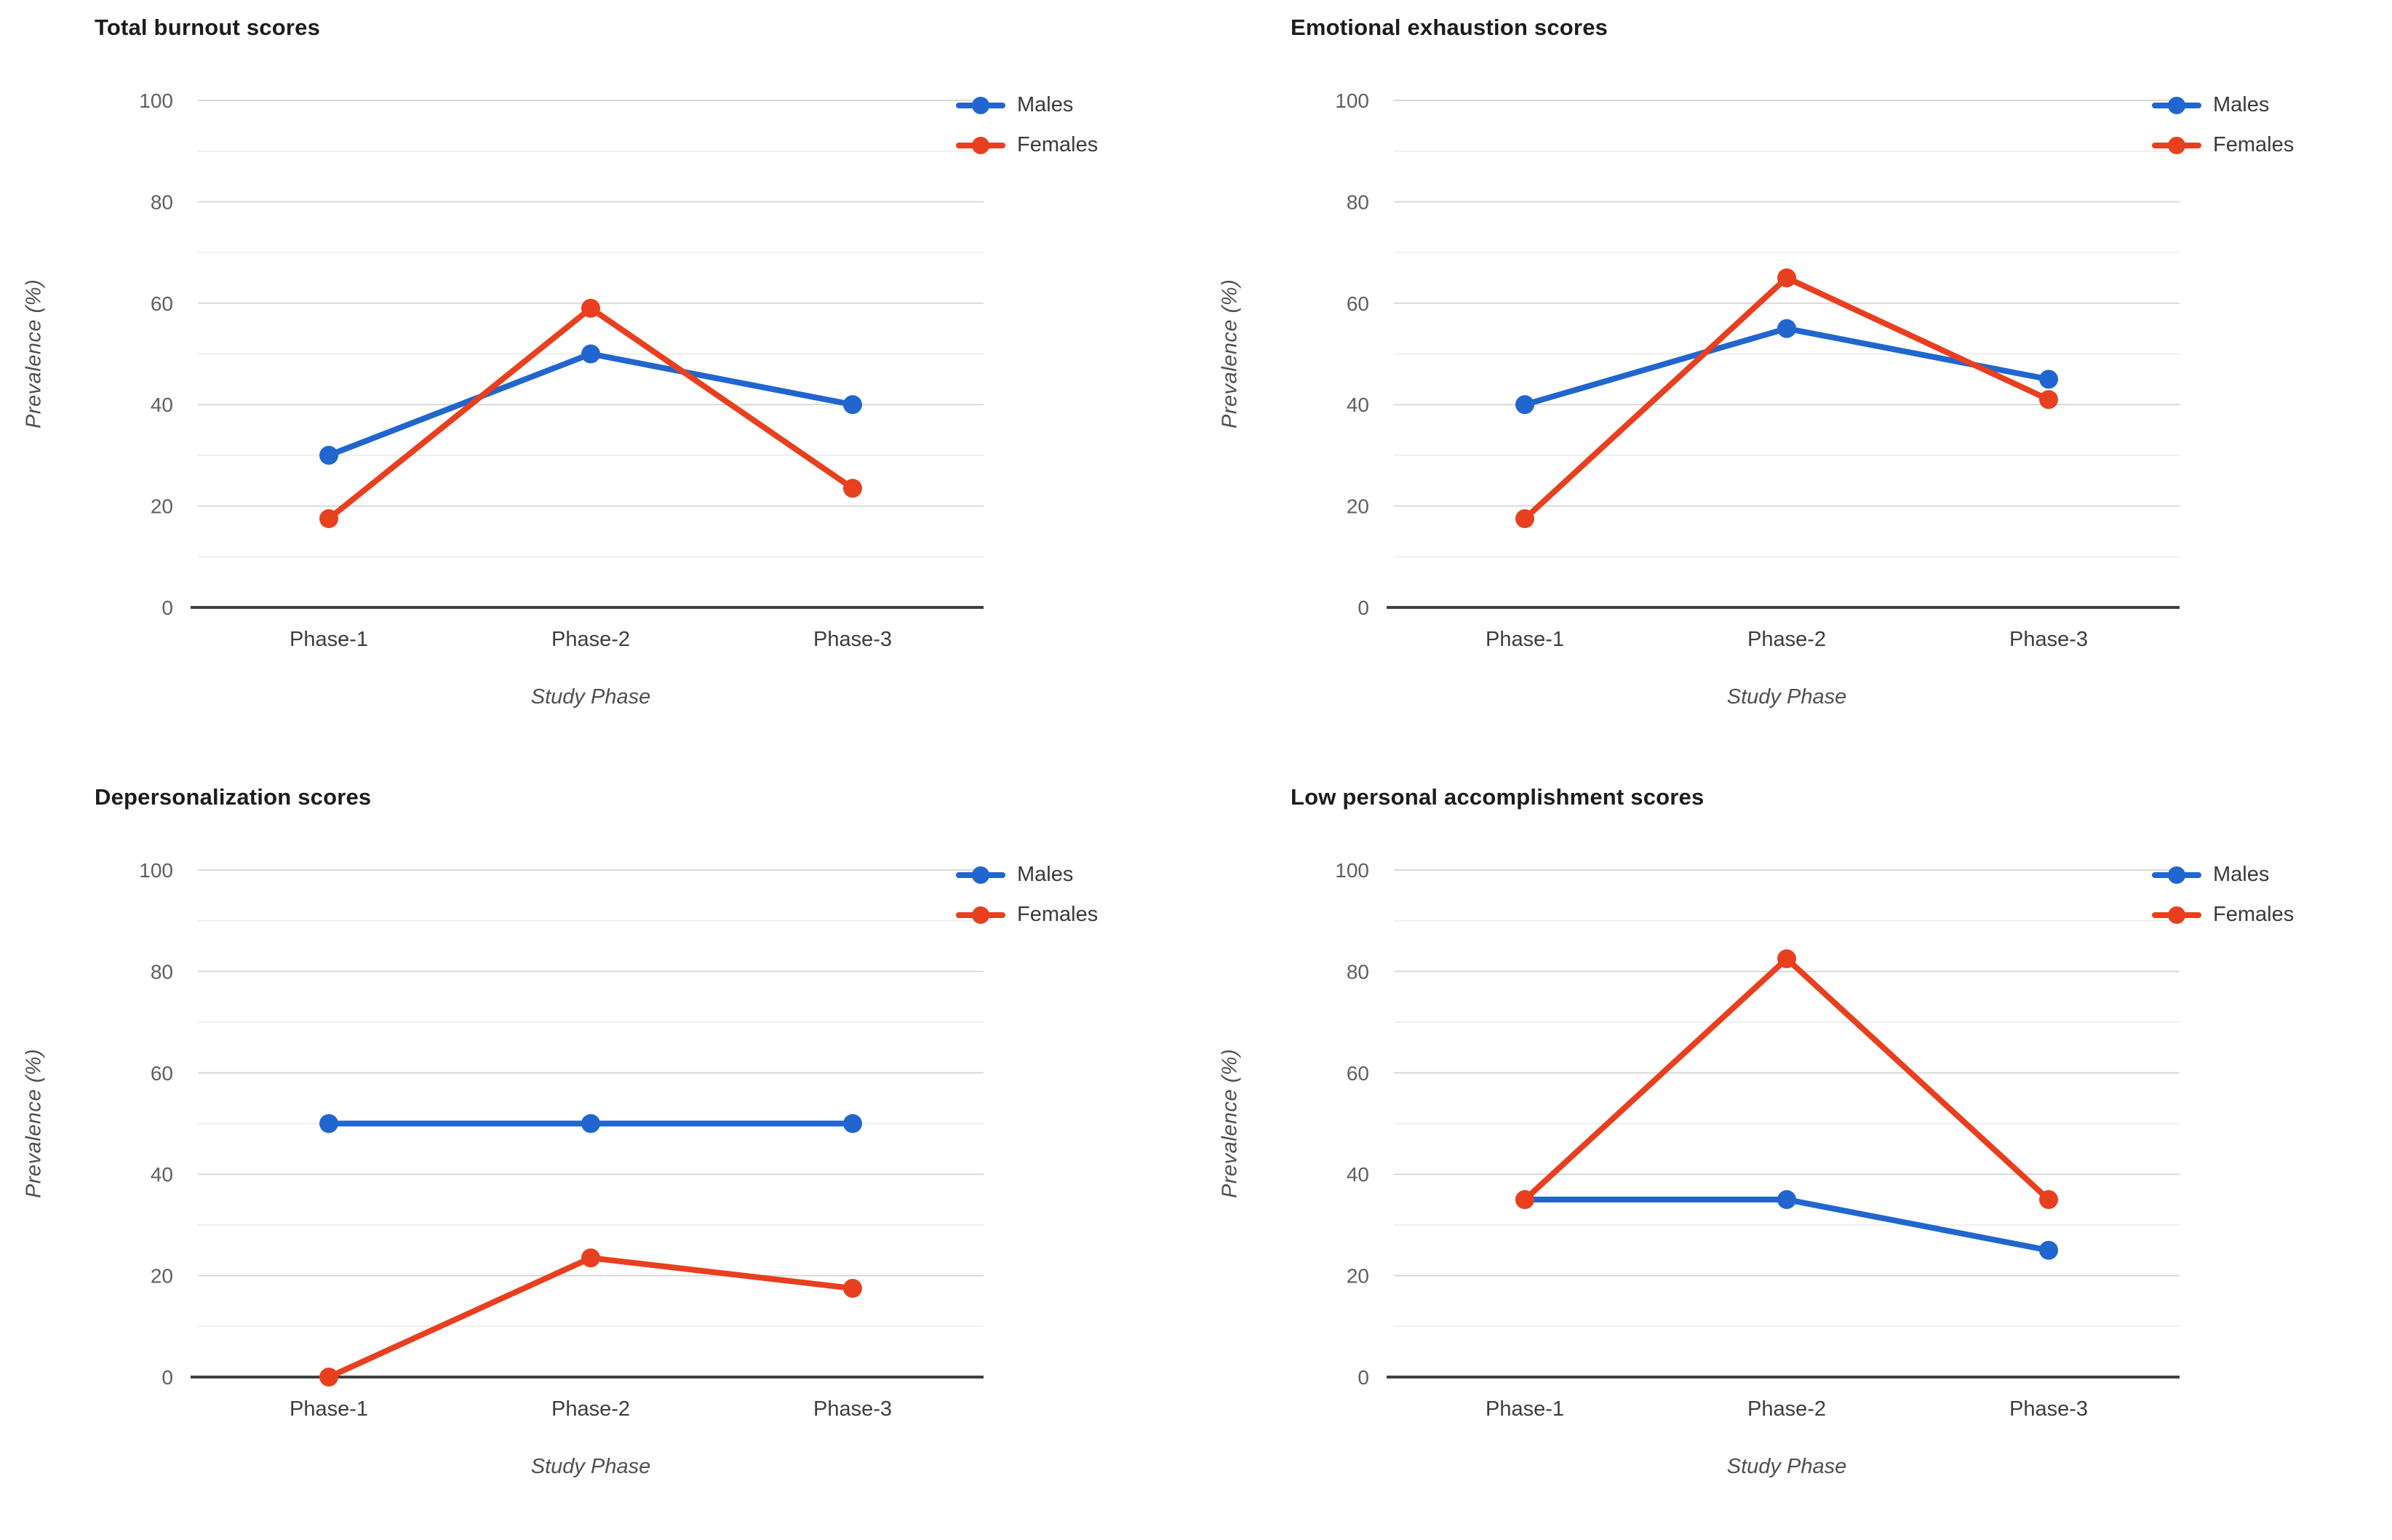 Image resolution: width=2392 pixels, height=1540 pixels. What do you see at coordinates (1449, 28) in the screenshot?
I see `chart-title: Emotional exhaustion scores` at bounding box center [1449, 28].